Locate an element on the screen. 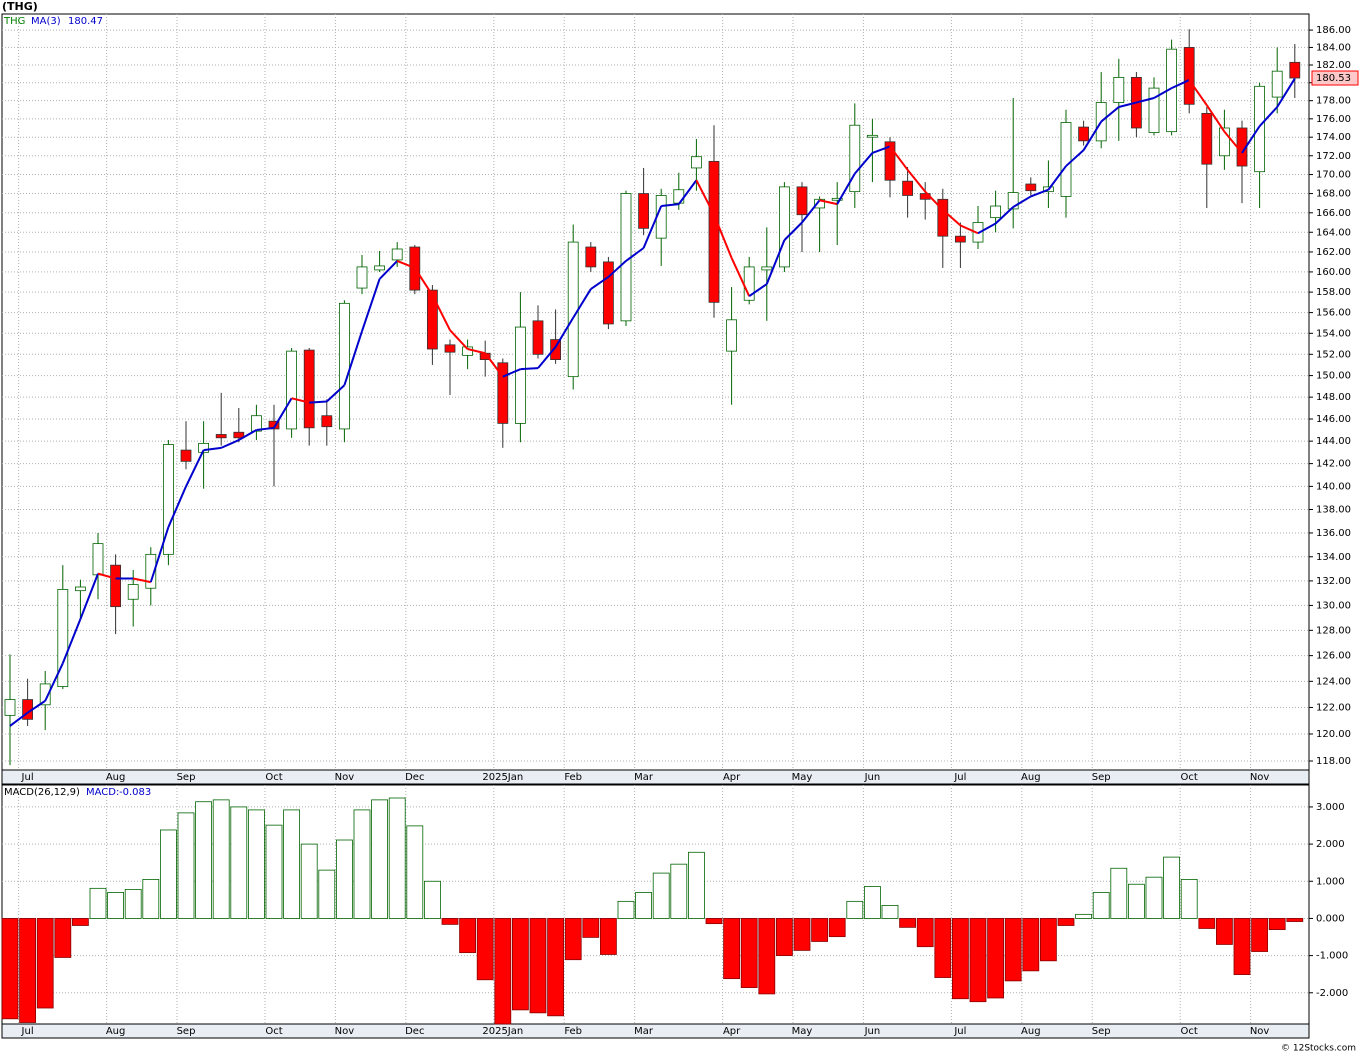  y-tick-label: 138.00 is located at coordinates (1333, 510).